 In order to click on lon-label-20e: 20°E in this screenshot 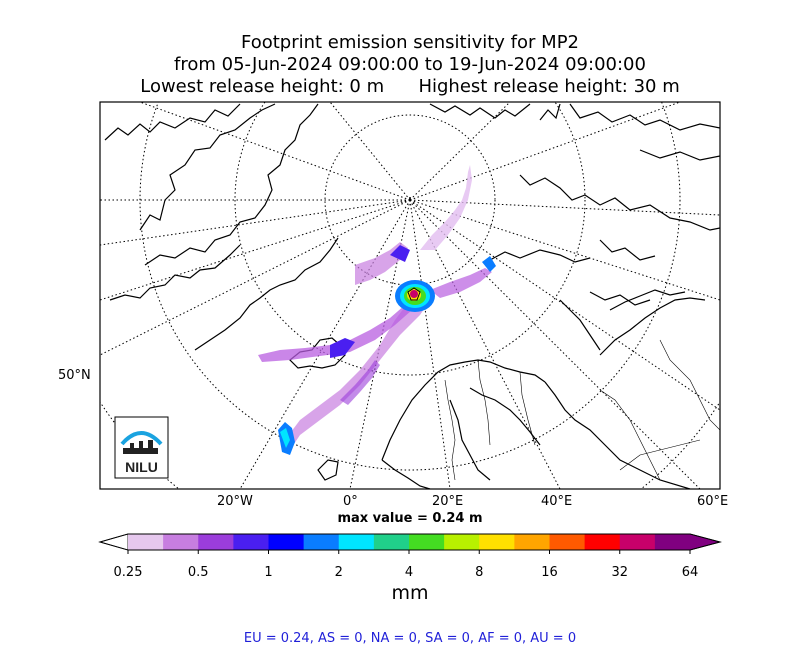, I will do `click(448, 501)`.